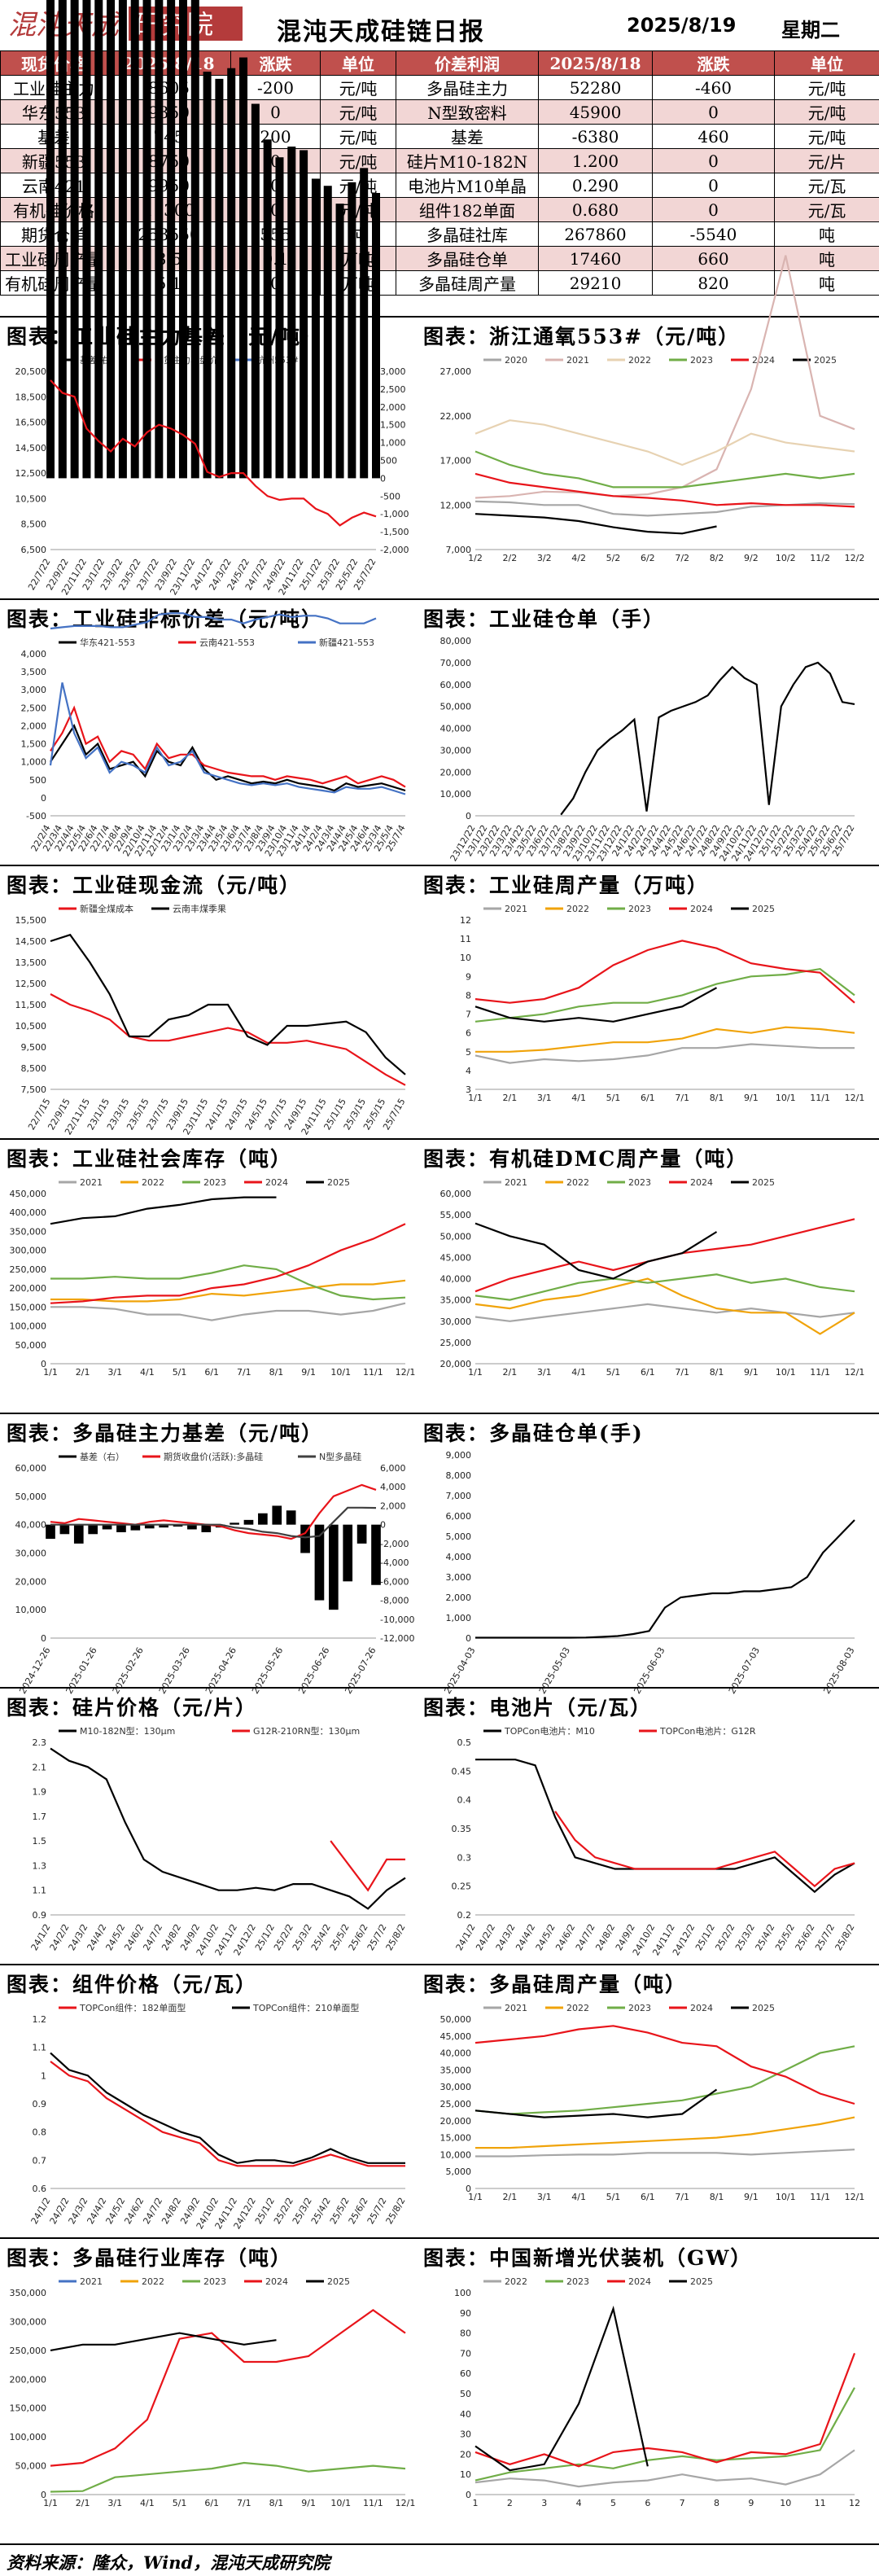  I want to click on table-header-cell: 单位, so click(826, 63).